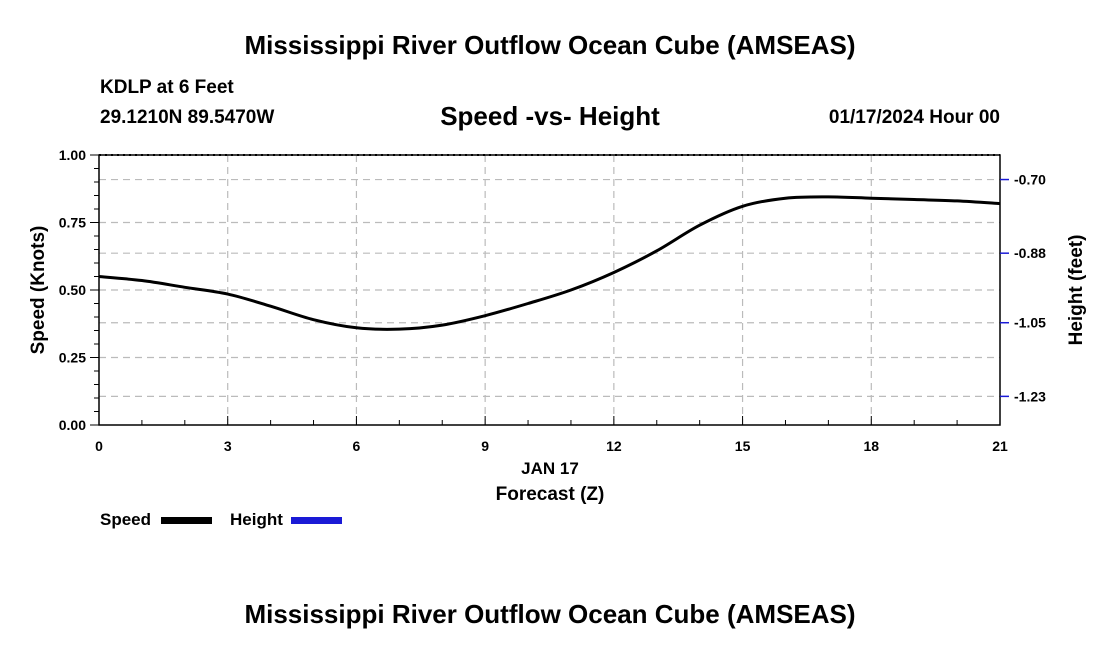  What do you see at coordinates (125, 519) in the screenshot?
I see `legend-label-speed: Speed` at bounding box center [125, 519].